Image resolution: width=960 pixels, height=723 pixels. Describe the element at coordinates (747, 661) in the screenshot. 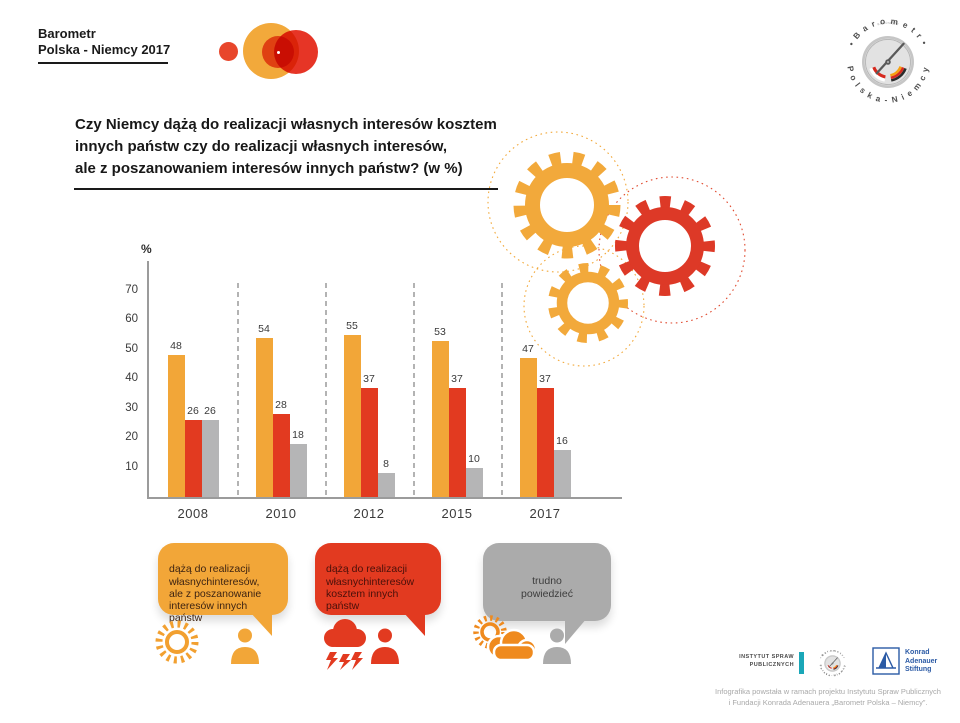

I see `isp-logo: INSTYTUT SPRAW PUBLICZNYCH` at that location.